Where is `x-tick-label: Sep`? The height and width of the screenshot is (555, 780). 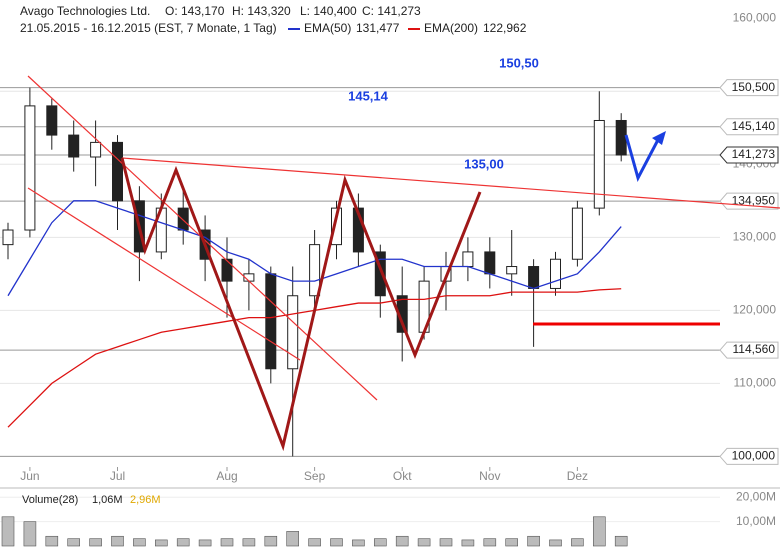 x-tick-label: Sep is located at coordinates (315, 476).